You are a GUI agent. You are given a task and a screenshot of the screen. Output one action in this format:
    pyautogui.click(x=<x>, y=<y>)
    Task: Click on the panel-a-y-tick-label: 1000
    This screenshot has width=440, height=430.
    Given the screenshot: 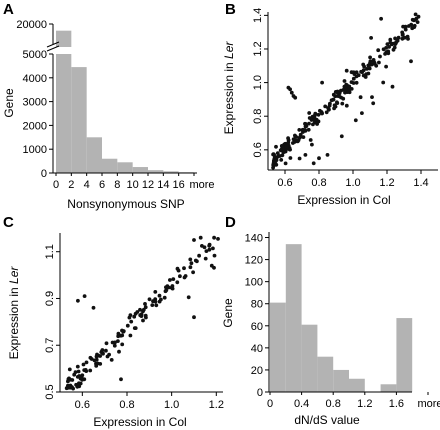 What is the action you would take?
    pyautogui.click(x=35, y=150)
    